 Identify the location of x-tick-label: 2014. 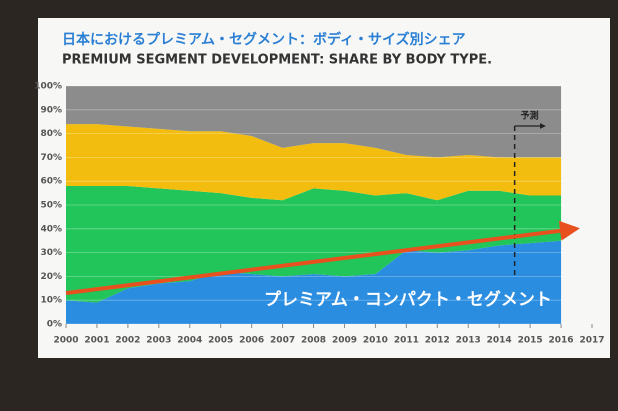
(499, 341).